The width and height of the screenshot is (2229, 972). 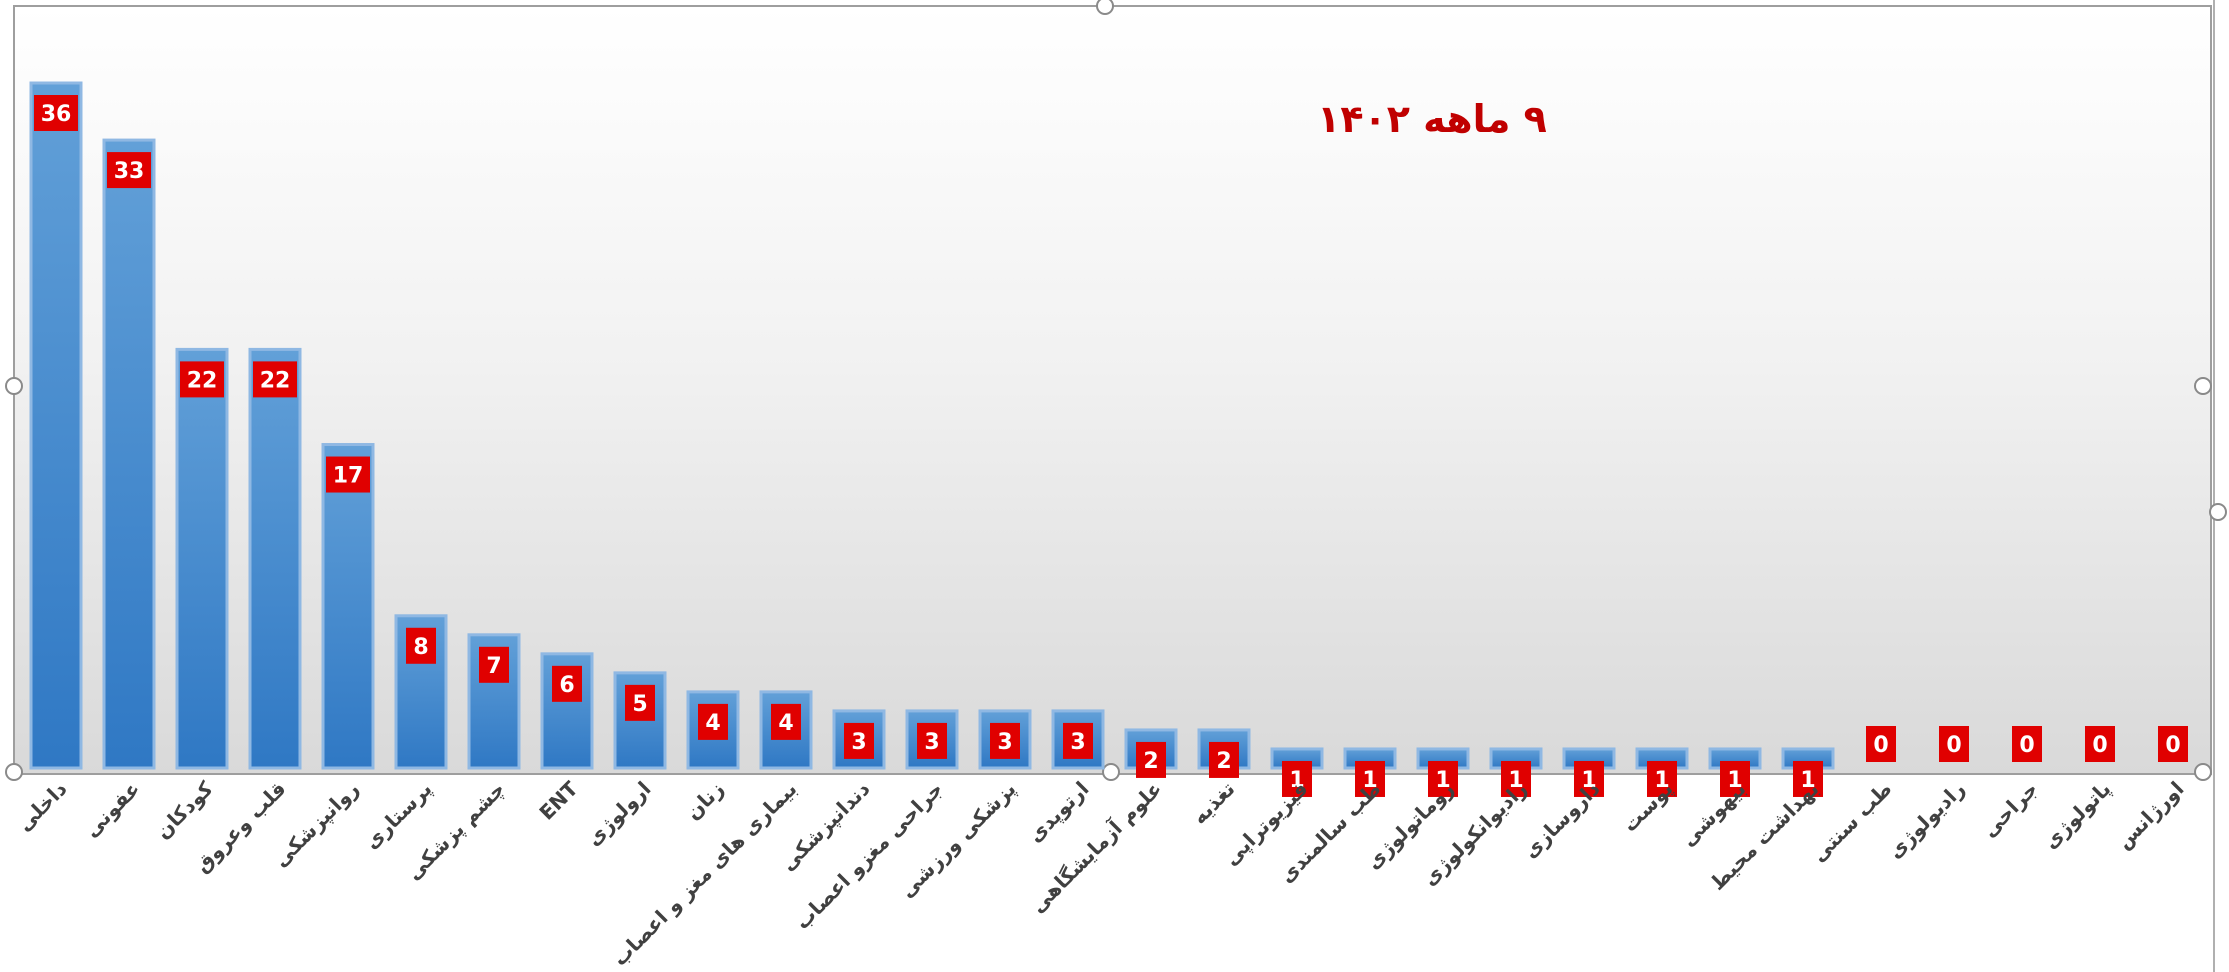 What do you see at coordinates (41, 806) in the screenshot?
I see `category-tick-label: داخلی` at bounding box center [41, 806].